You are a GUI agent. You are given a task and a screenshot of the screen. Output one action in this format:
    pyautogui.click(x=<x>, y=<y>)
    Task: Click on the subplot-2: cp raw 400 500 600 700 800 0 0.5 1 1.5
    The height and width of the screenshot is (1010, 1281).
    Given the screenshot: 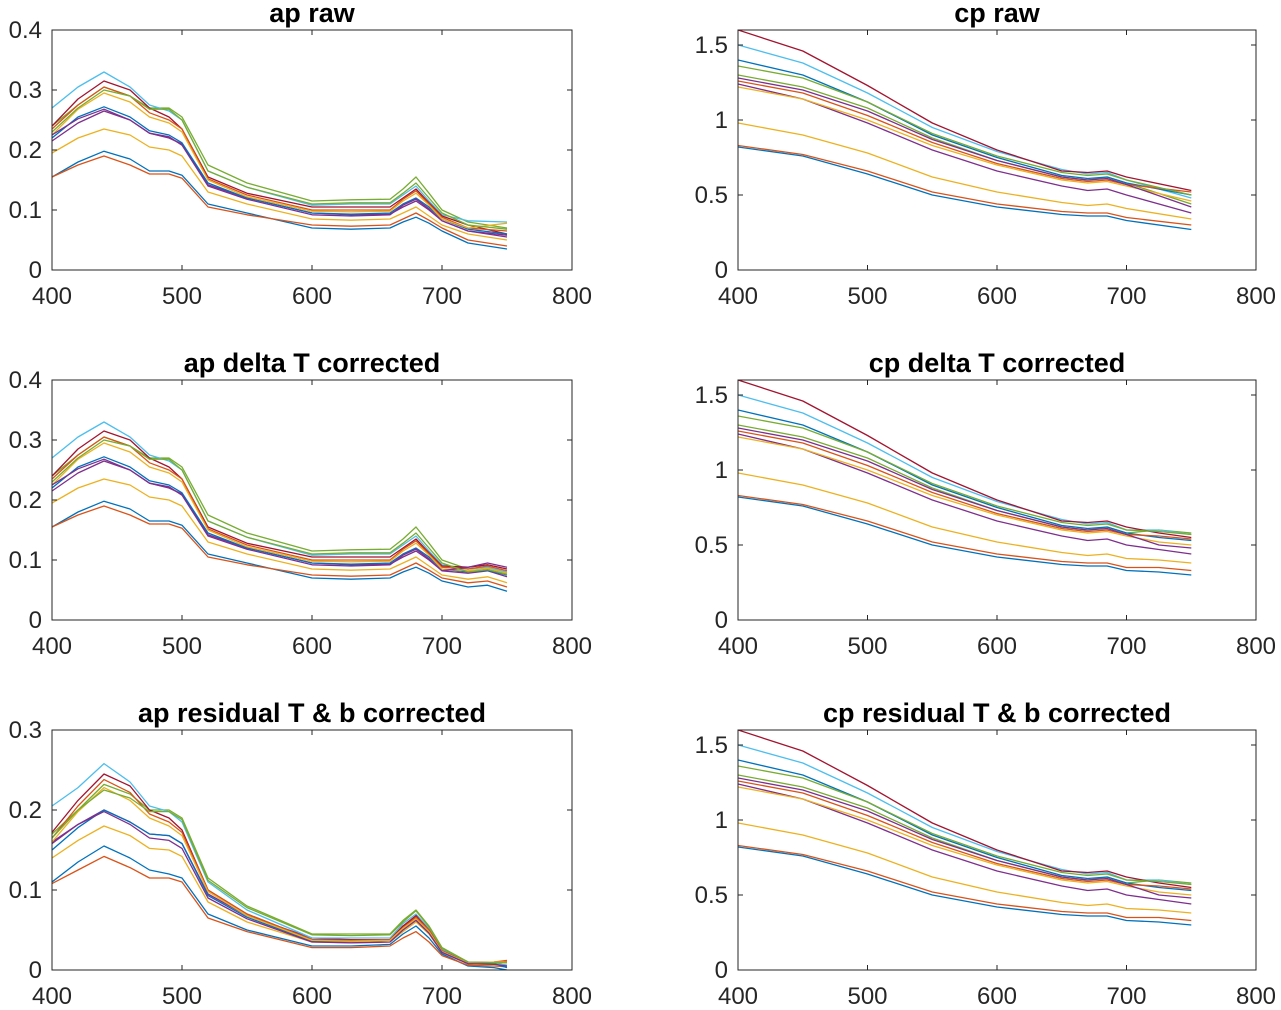 What is the action you would take?
    pyautogui.click(x=985, y=155)
    